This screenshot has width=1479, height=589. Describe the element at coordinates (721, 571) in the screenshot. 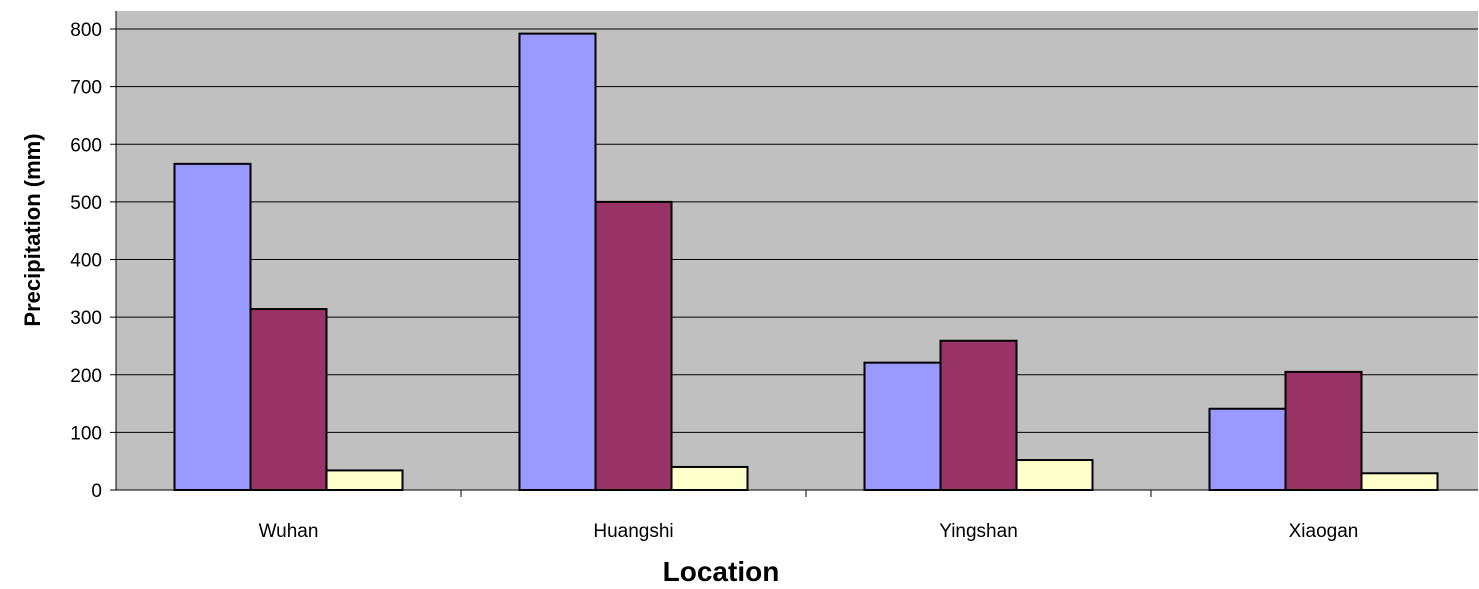

I see `x-axis-title: Location` at that location.